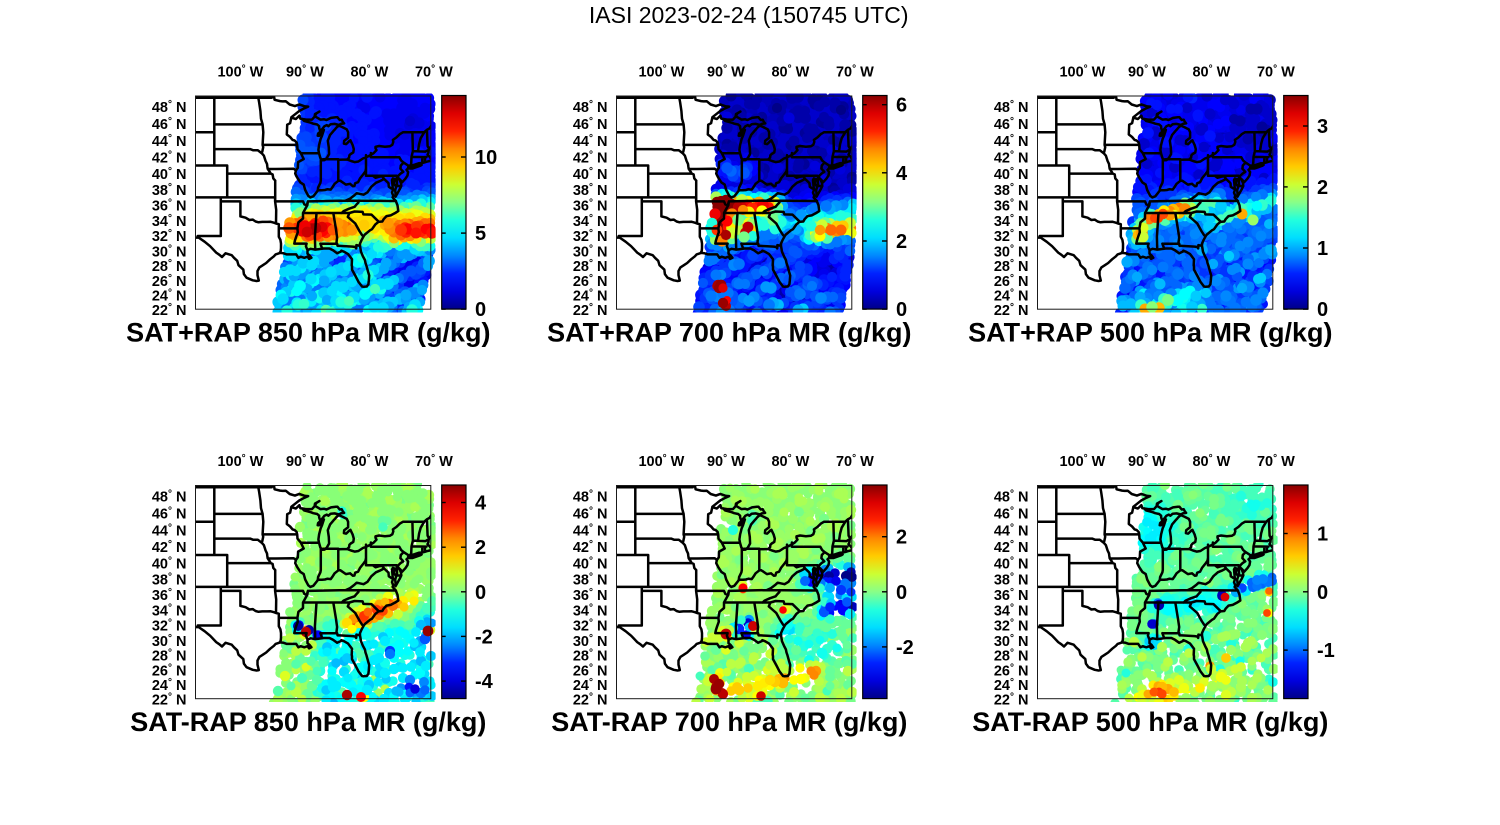 This screenshot has height=825, width=1500. Describe the element at coordinates (1322, 249) in the screenshot. I see `svg-text: 1` at that location.